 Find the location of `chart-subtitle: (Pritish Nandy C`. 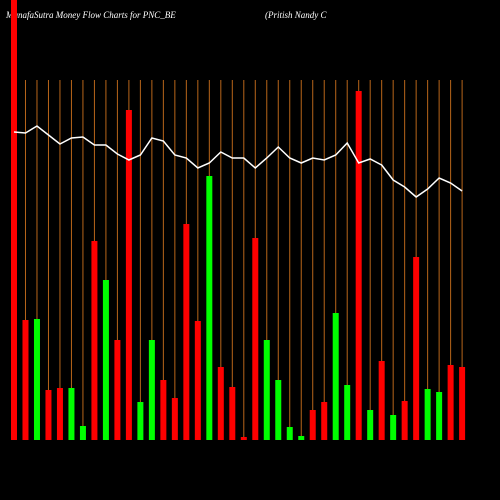

chart-subtitle: (Pritish Nandy C is located at coordinates (296, 15).